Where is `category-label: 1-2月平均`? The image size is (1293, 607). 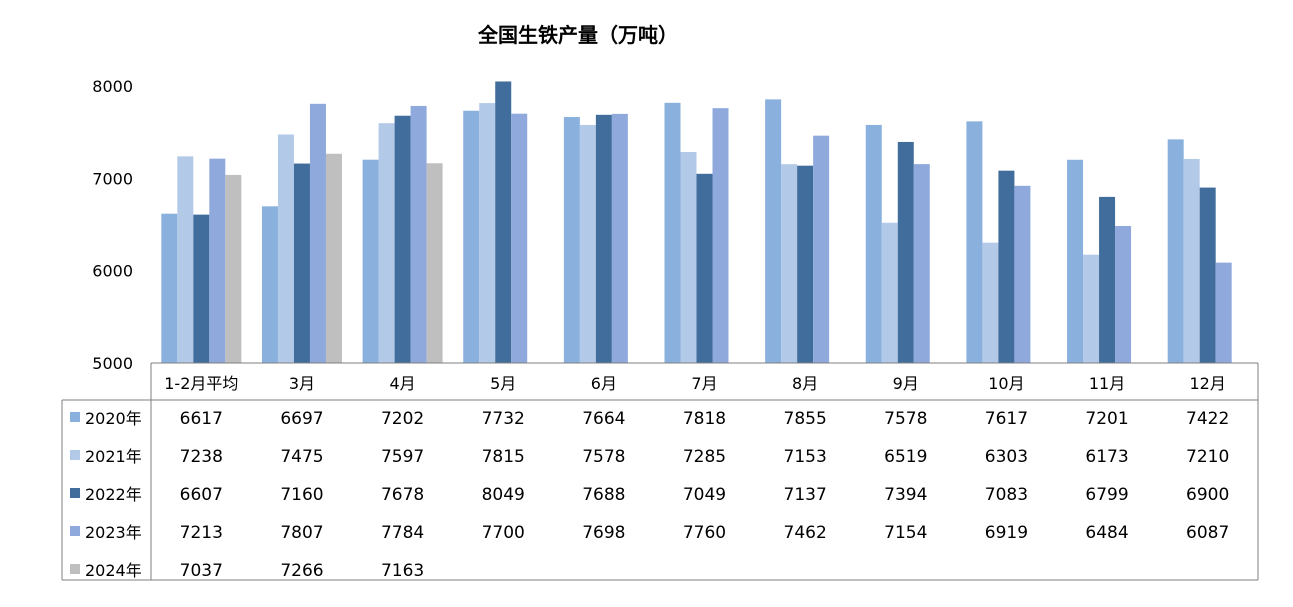
category-label: 1-2月平均 is located at coordinates (201, 383).